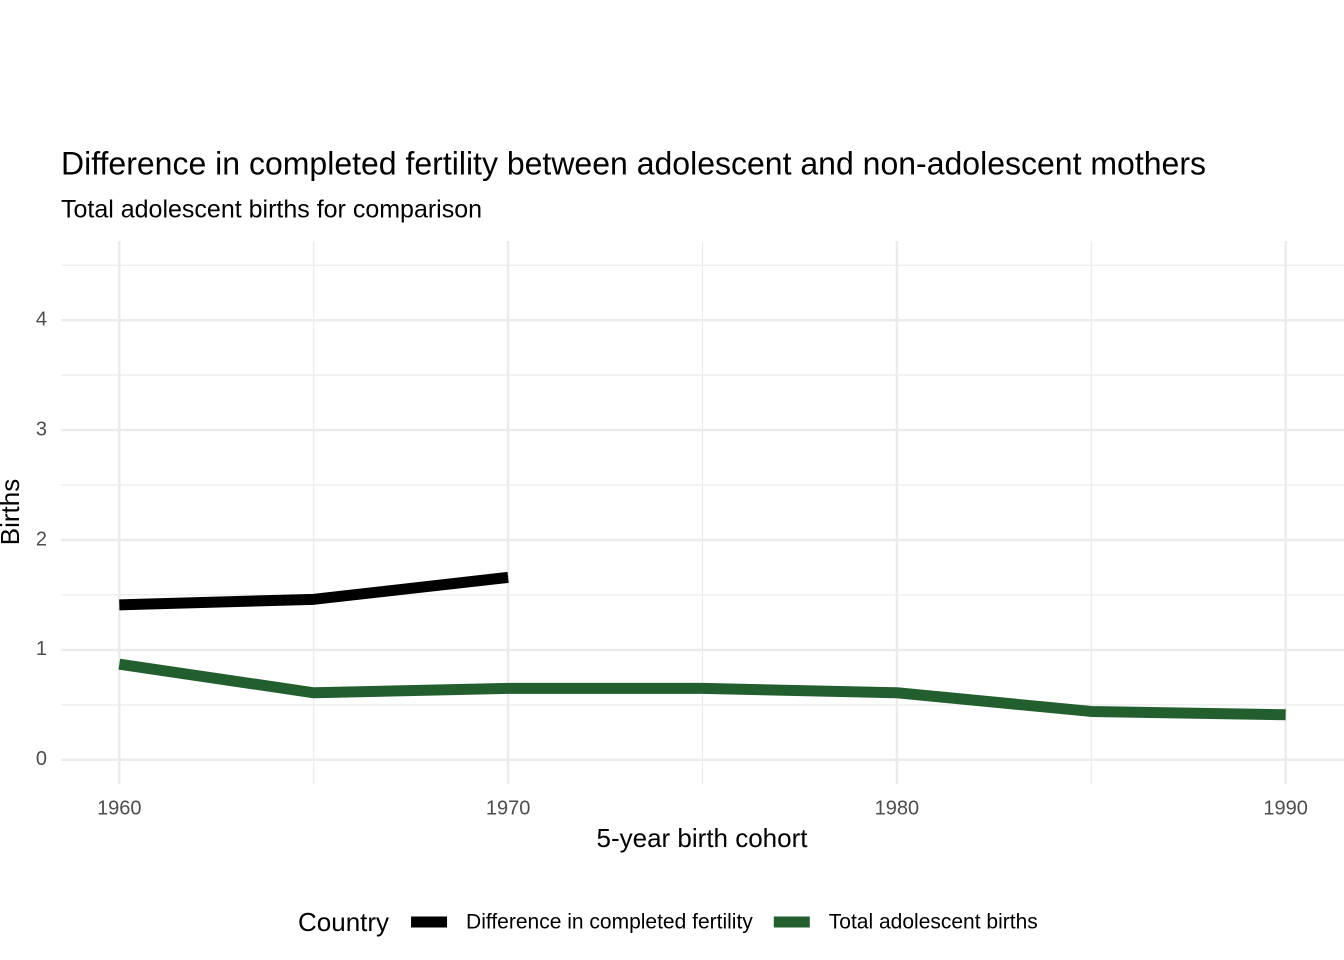 Image resolution: width=1344 pixels, height=960 pixels. Describe the element at coordinates (609, 922) in the screenshot. I see `legend-label: Difference in completed fertility` at that location.